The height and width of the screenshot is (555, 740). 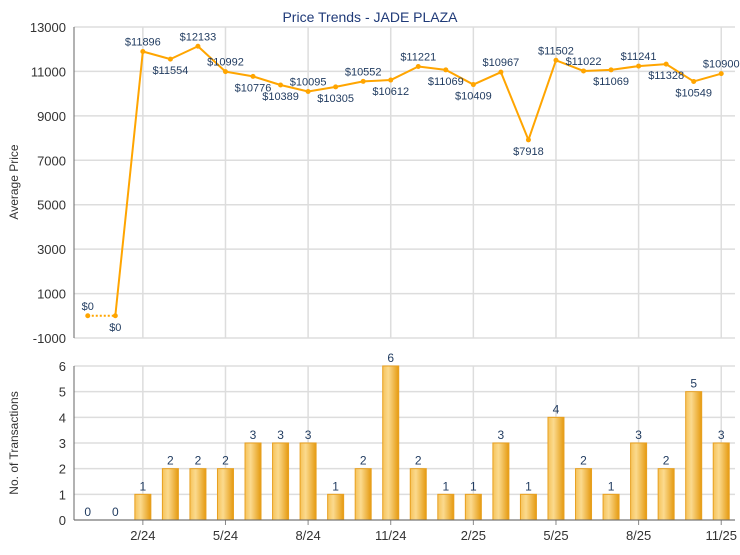 What do you see at coordinates (638, 535) in the screenshot?
I see `x-tick-label: 8/25` at bounding box center [638, 535].